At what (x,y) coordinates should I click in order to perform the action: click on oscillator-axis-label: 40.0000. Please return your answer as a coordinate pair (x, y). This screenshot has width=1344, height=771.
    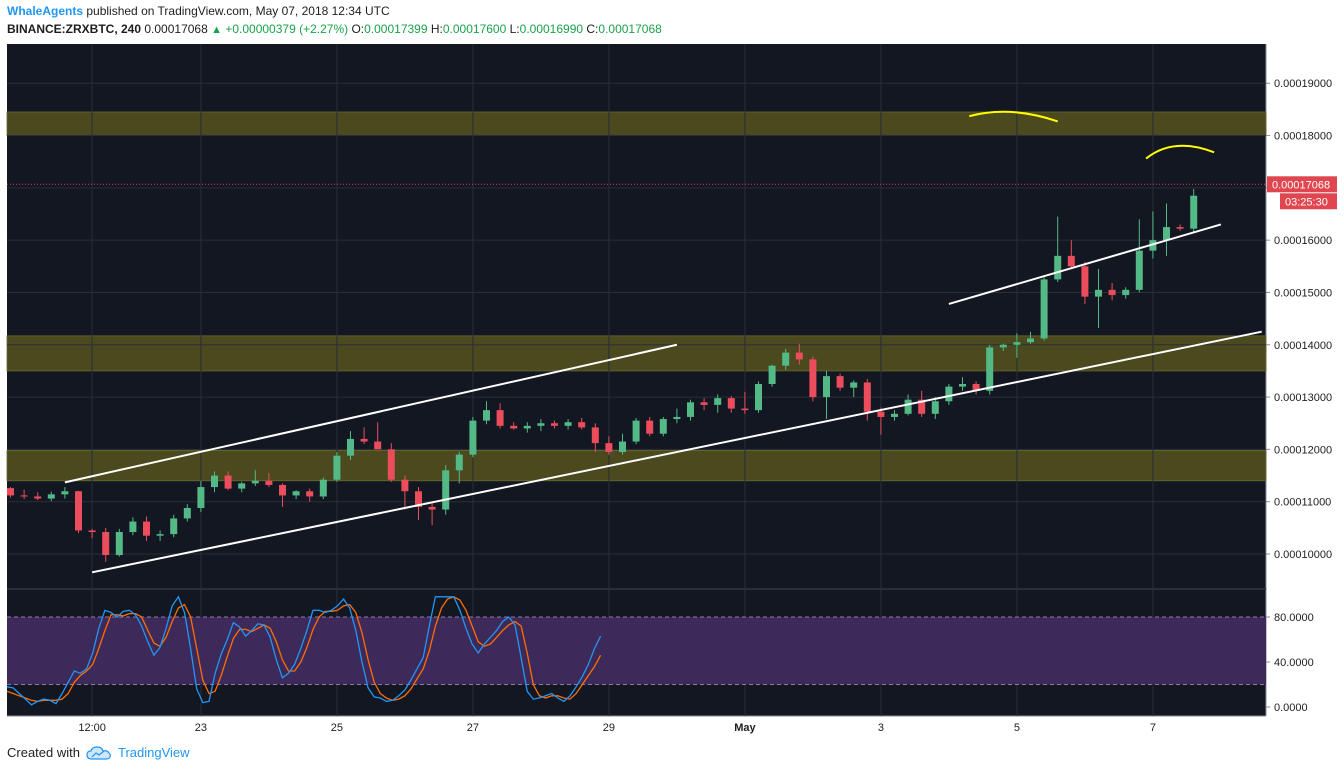
    Looking at the image, I should click on (1294, 663).